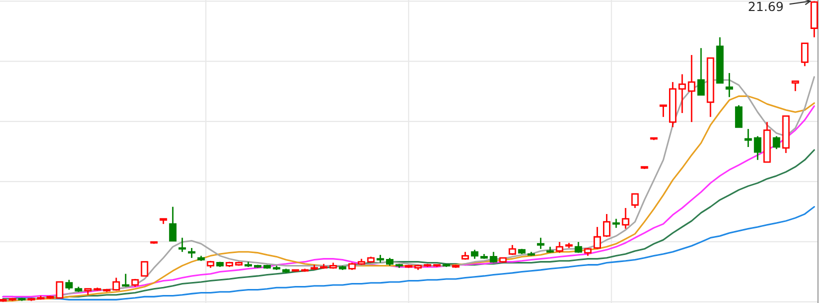  Describe the element at coordinates (765, 7) in the screenshot. I see `annotation: 21.69` at that location.